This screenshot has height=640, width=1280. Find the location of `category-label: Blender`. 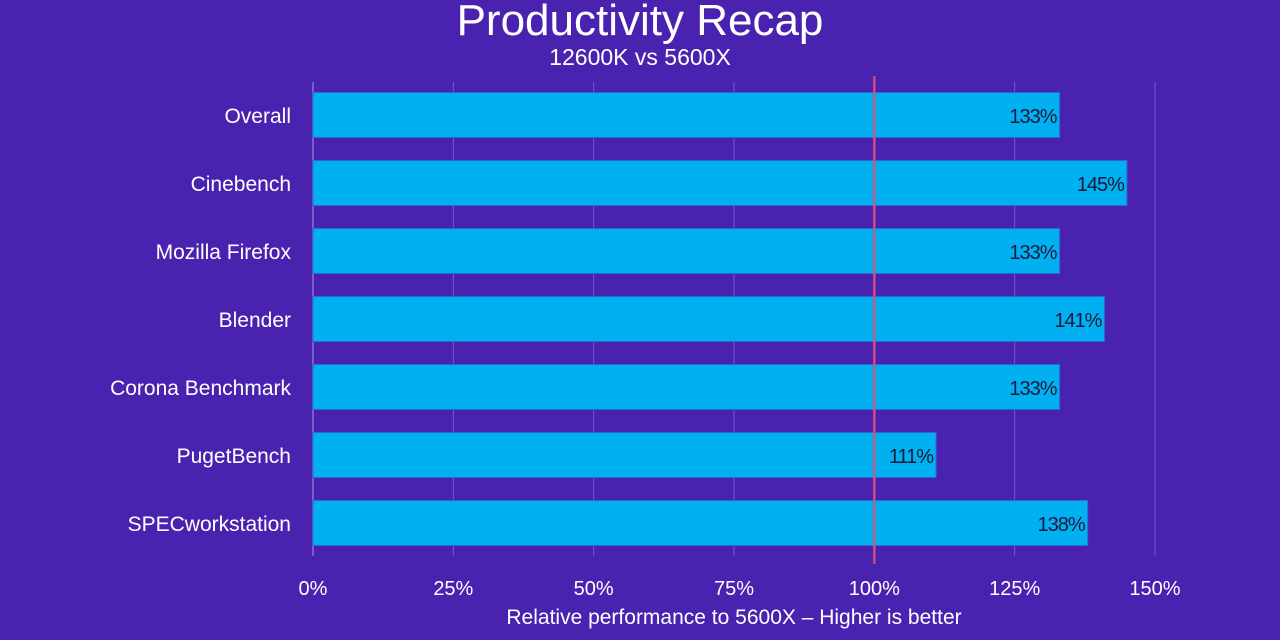

category-label: Blender is located at coordinates (255, 320).